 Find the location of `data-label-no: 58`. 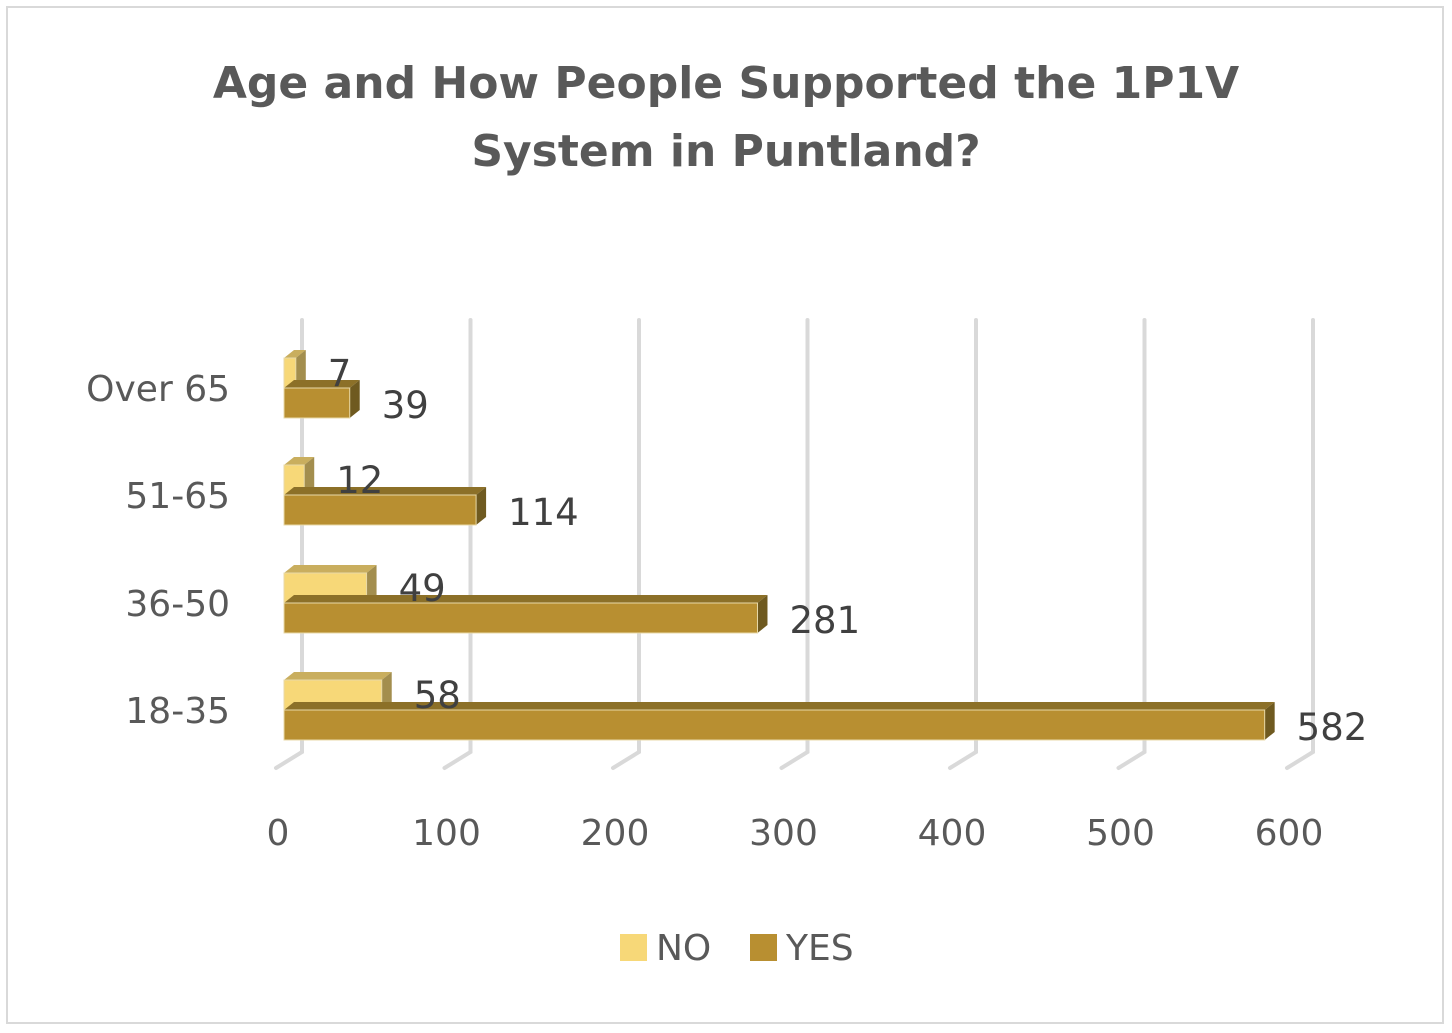

data-label-no: 58 is located at coordinates (437, 695).